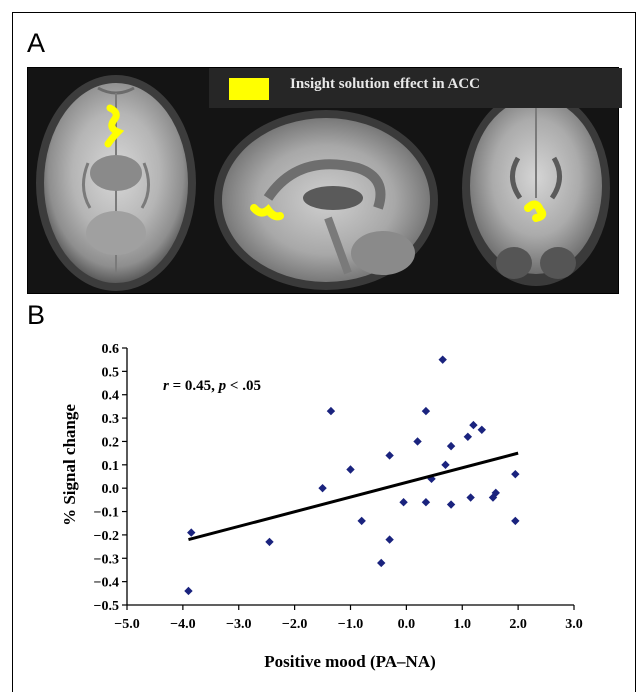 The image size is (641, 692). Describe the element at coordinates (111, 466) in the screenshot. I see `y-tick-label: 0.1` at that location.